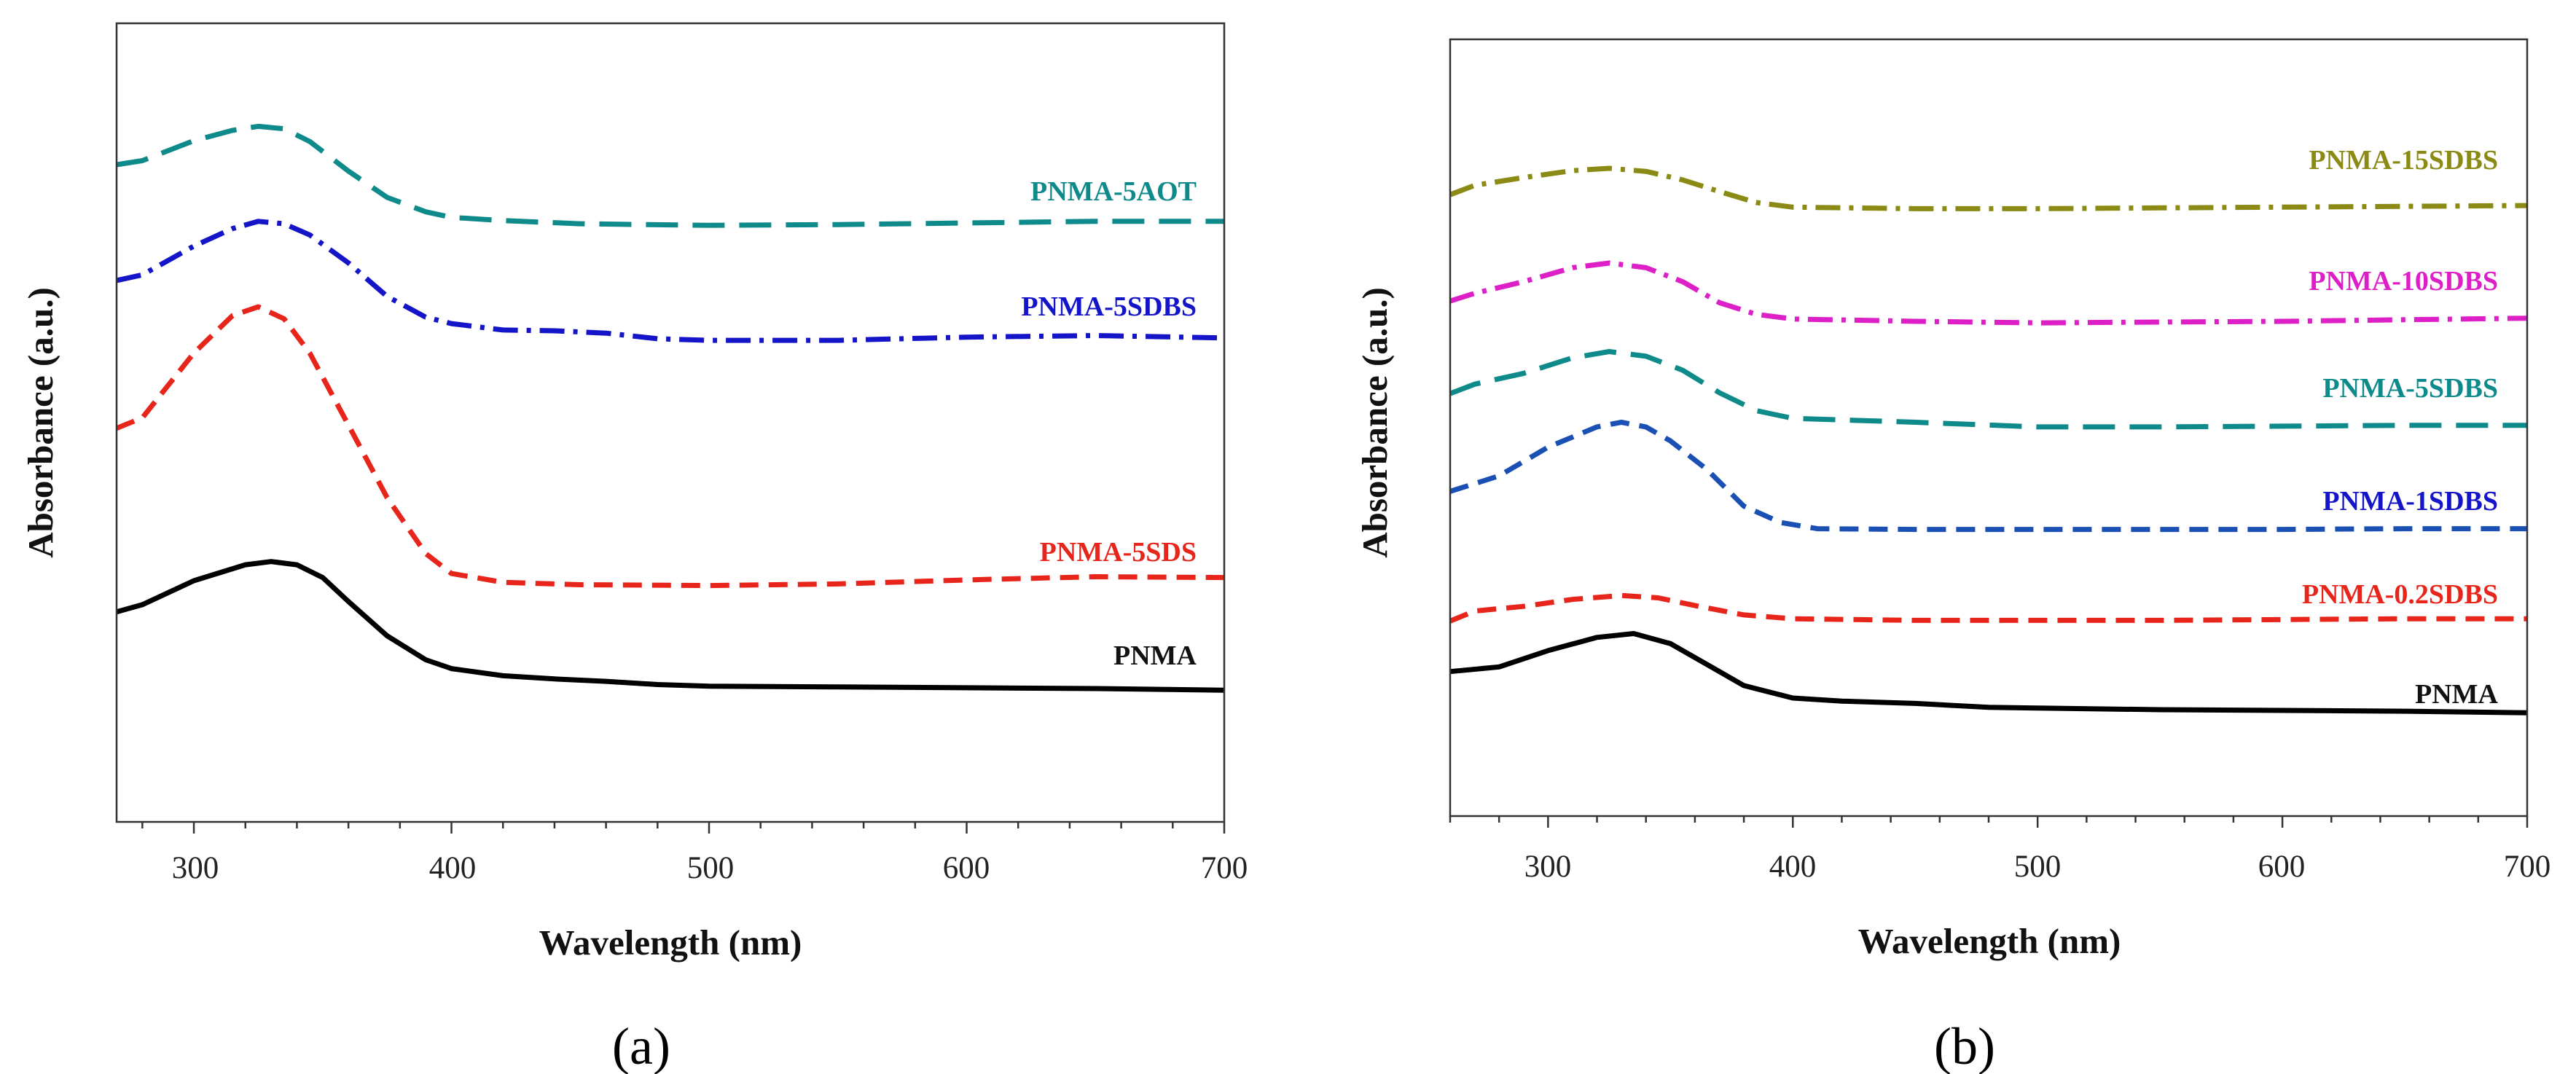 Image resolution: width=2576 pixels, height=1074 pixels. What do you see at coordinates (2282, 867) in the screenshot?
I see `panel-b-x-tick-600: 600` at bounding box center [2282, 867].